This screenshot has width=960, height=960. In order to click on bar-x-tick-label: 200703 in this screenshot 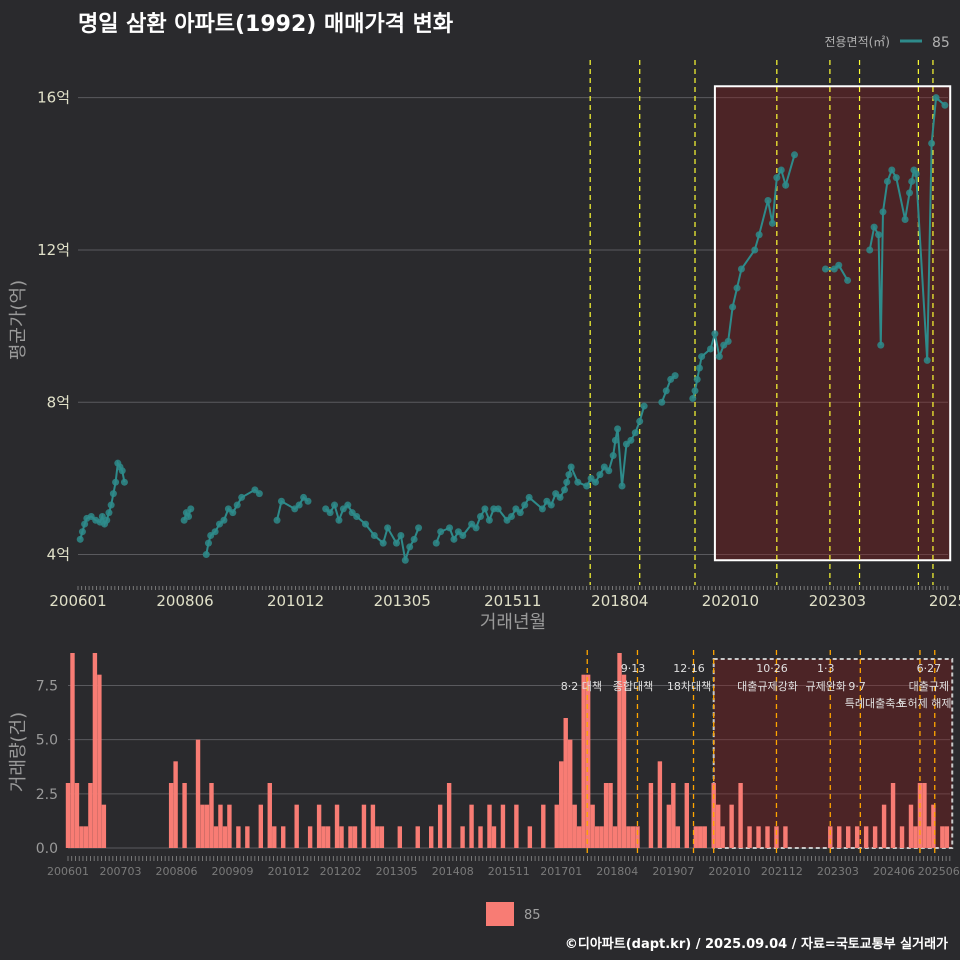, I will do `click(120, 871)`.